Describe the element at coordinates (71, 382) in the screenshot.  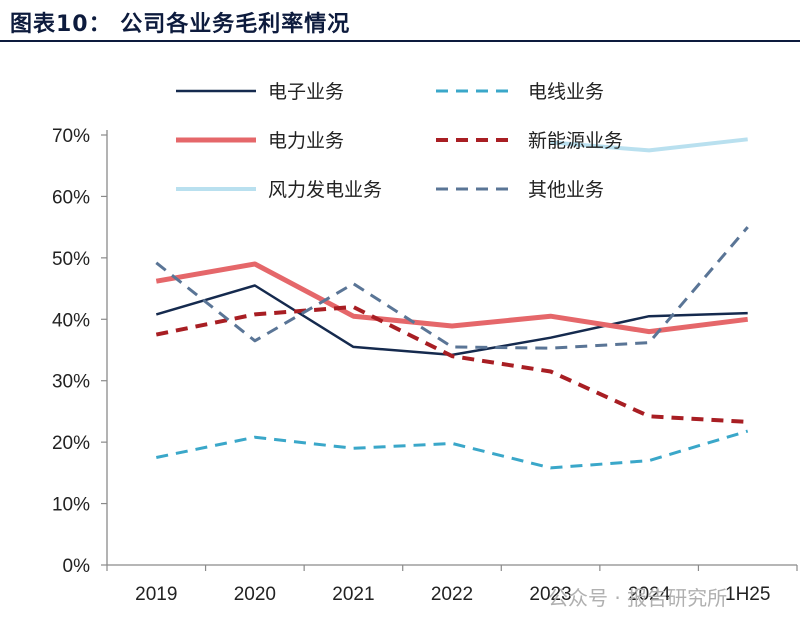
I see `y-tick-label: 30%` at that location.